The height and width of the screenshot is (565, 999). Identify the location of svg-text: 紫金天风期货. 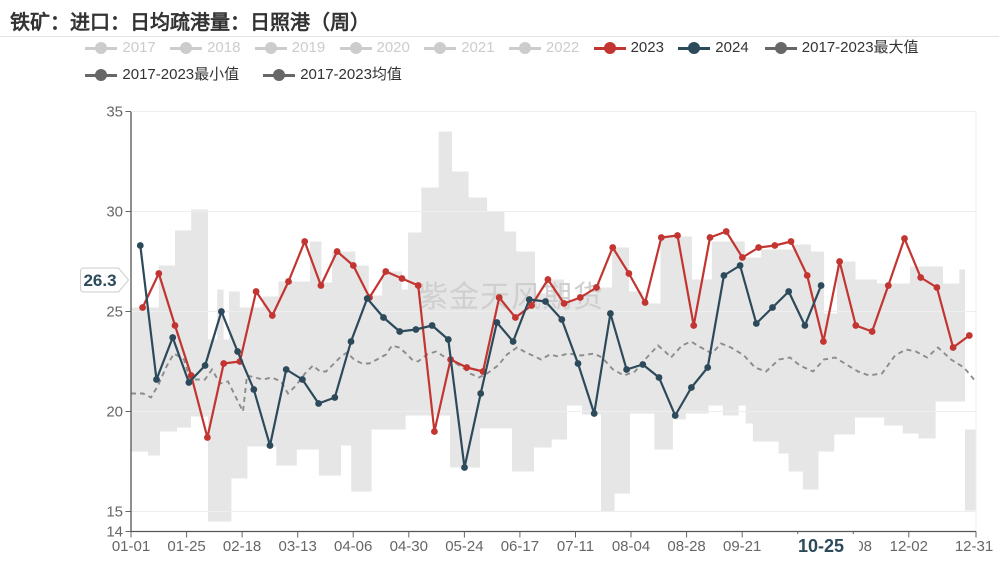
(511, 297).